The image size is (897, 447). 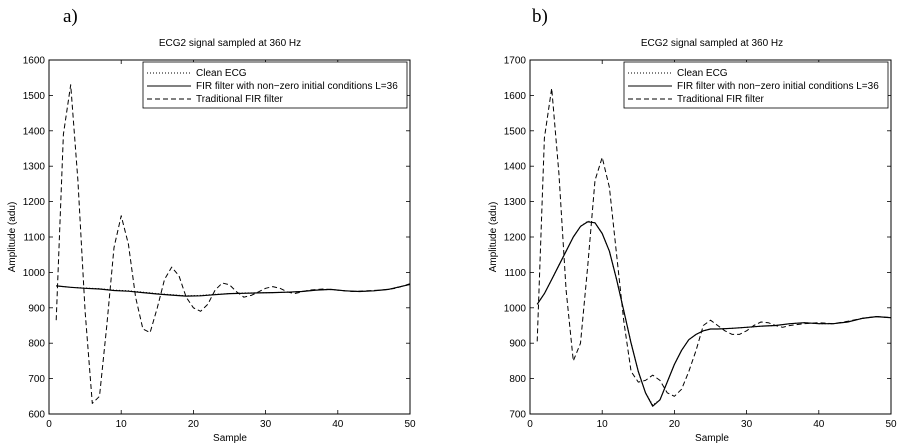 What do you see at coordinates (819, 424) in the screenshot?
I see `chart-b-xtick-label: 40` at bounding box center [819, 424].